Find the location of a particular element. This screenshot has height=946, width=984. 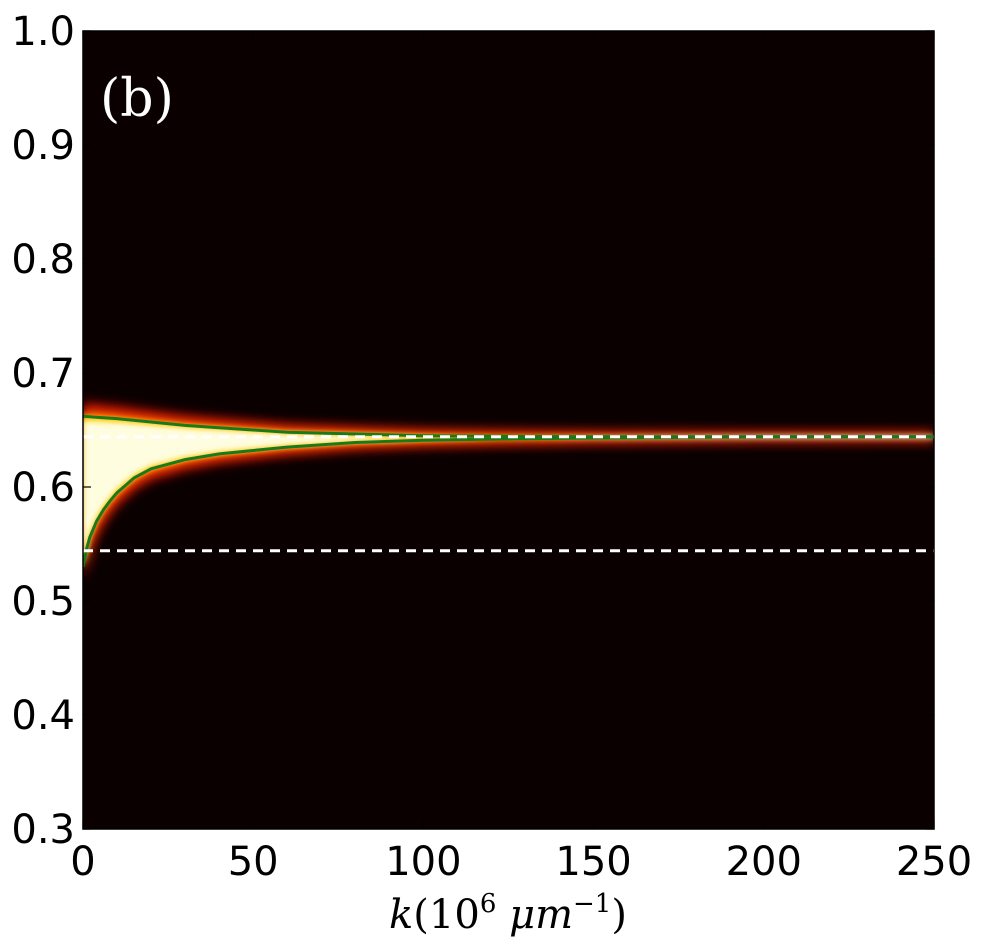

x-tick-label: 100 is located at coordinates (423, 862).